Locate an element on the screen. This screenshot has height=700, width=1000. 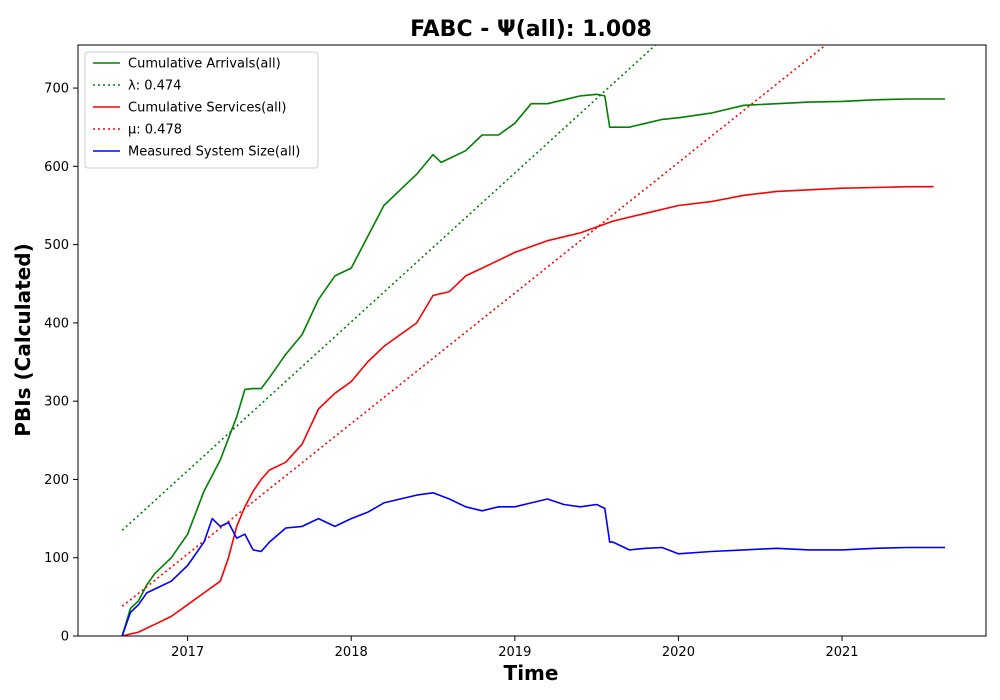
y-tick-label: 600 is located at coordinates (56, 167).